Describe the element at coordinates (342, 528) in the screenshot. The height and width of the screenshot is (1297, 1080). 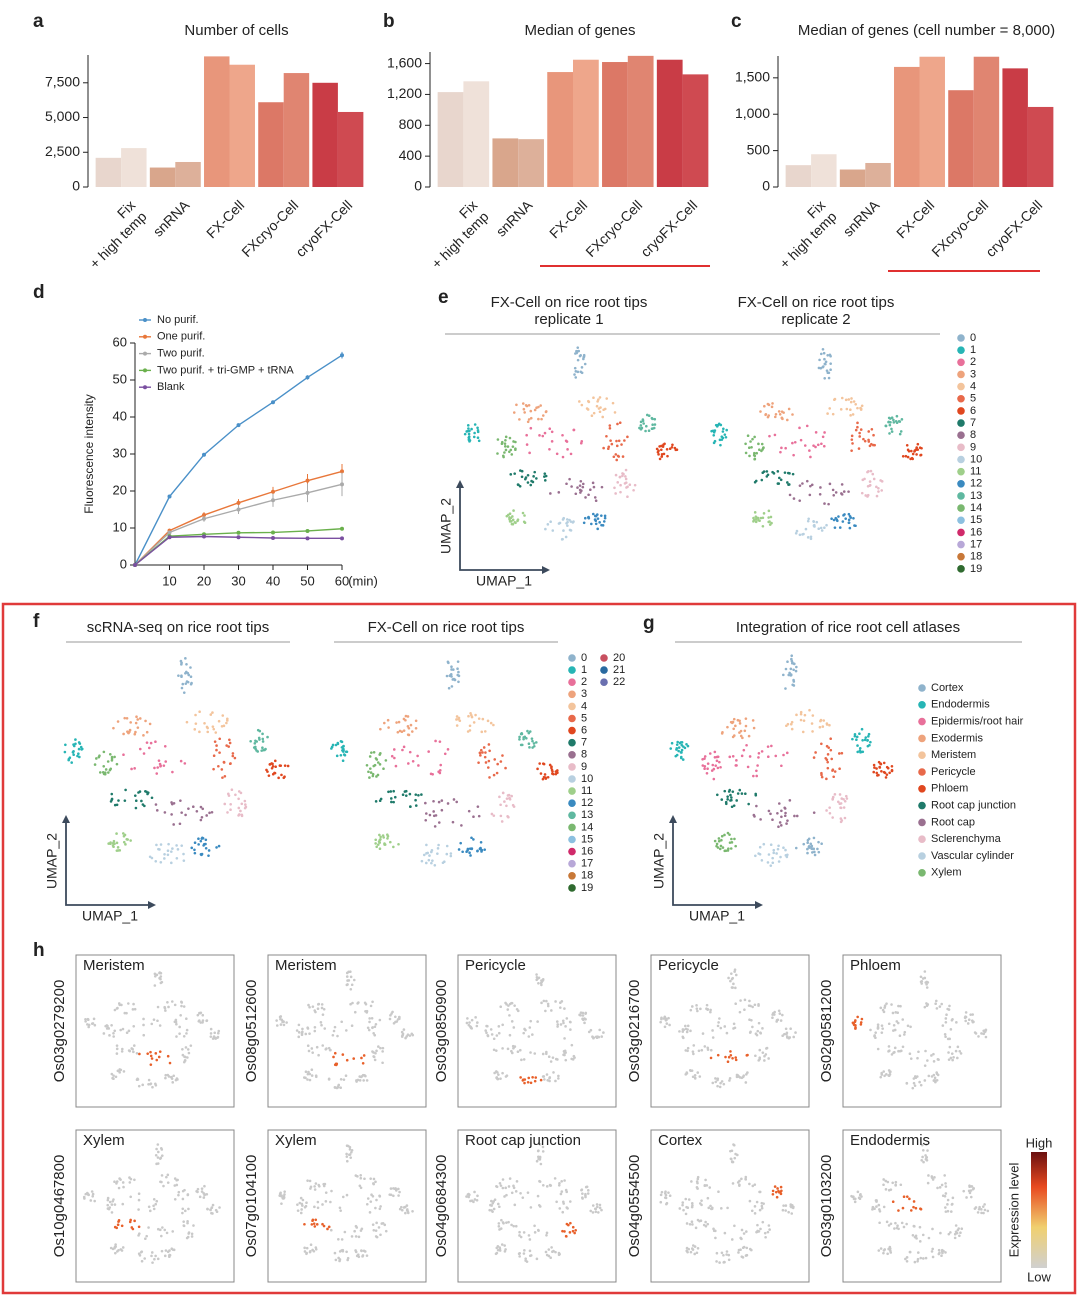
I see `data-point` at that location.